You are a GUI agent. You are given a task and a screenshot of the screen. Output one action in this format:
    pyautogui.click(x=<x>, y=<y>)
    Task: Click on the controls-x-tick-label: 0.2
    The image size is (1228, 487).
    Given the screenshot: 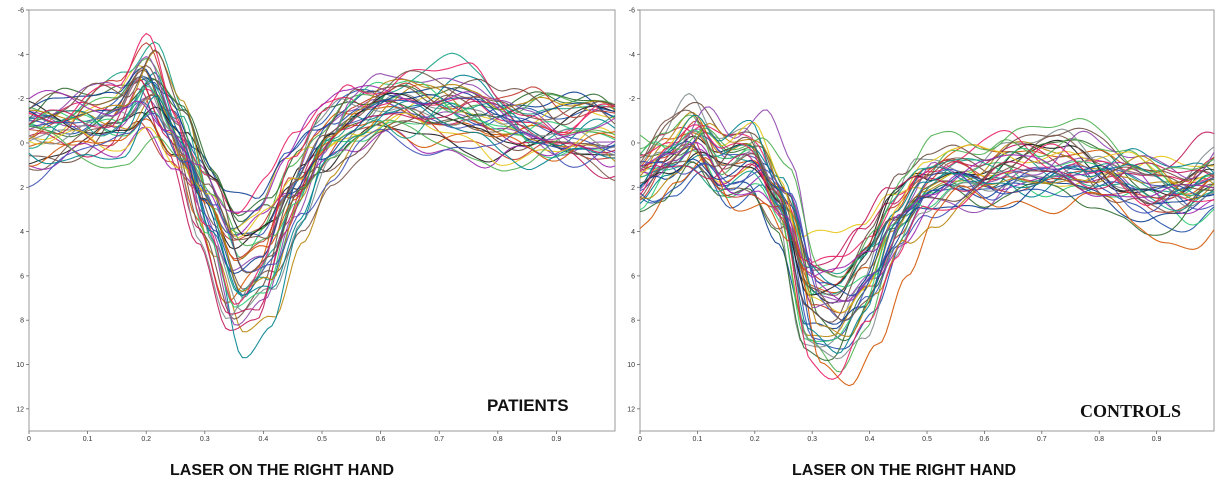 What is the action you would take?
    pyautogui.click(x=755, y=439)
    